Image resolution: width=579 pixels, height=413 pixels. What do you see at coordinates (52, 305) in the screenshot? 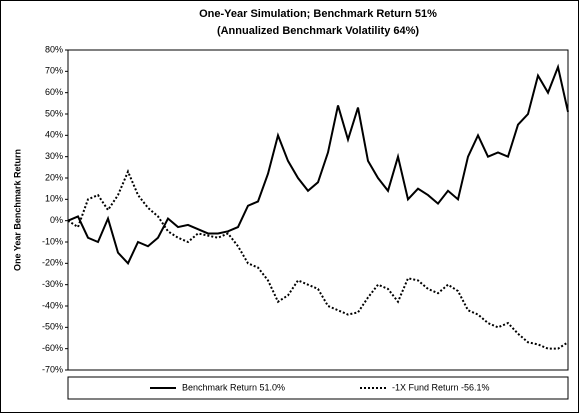
I see `y-tick-label: -40%` at bounding box center [52, 305].